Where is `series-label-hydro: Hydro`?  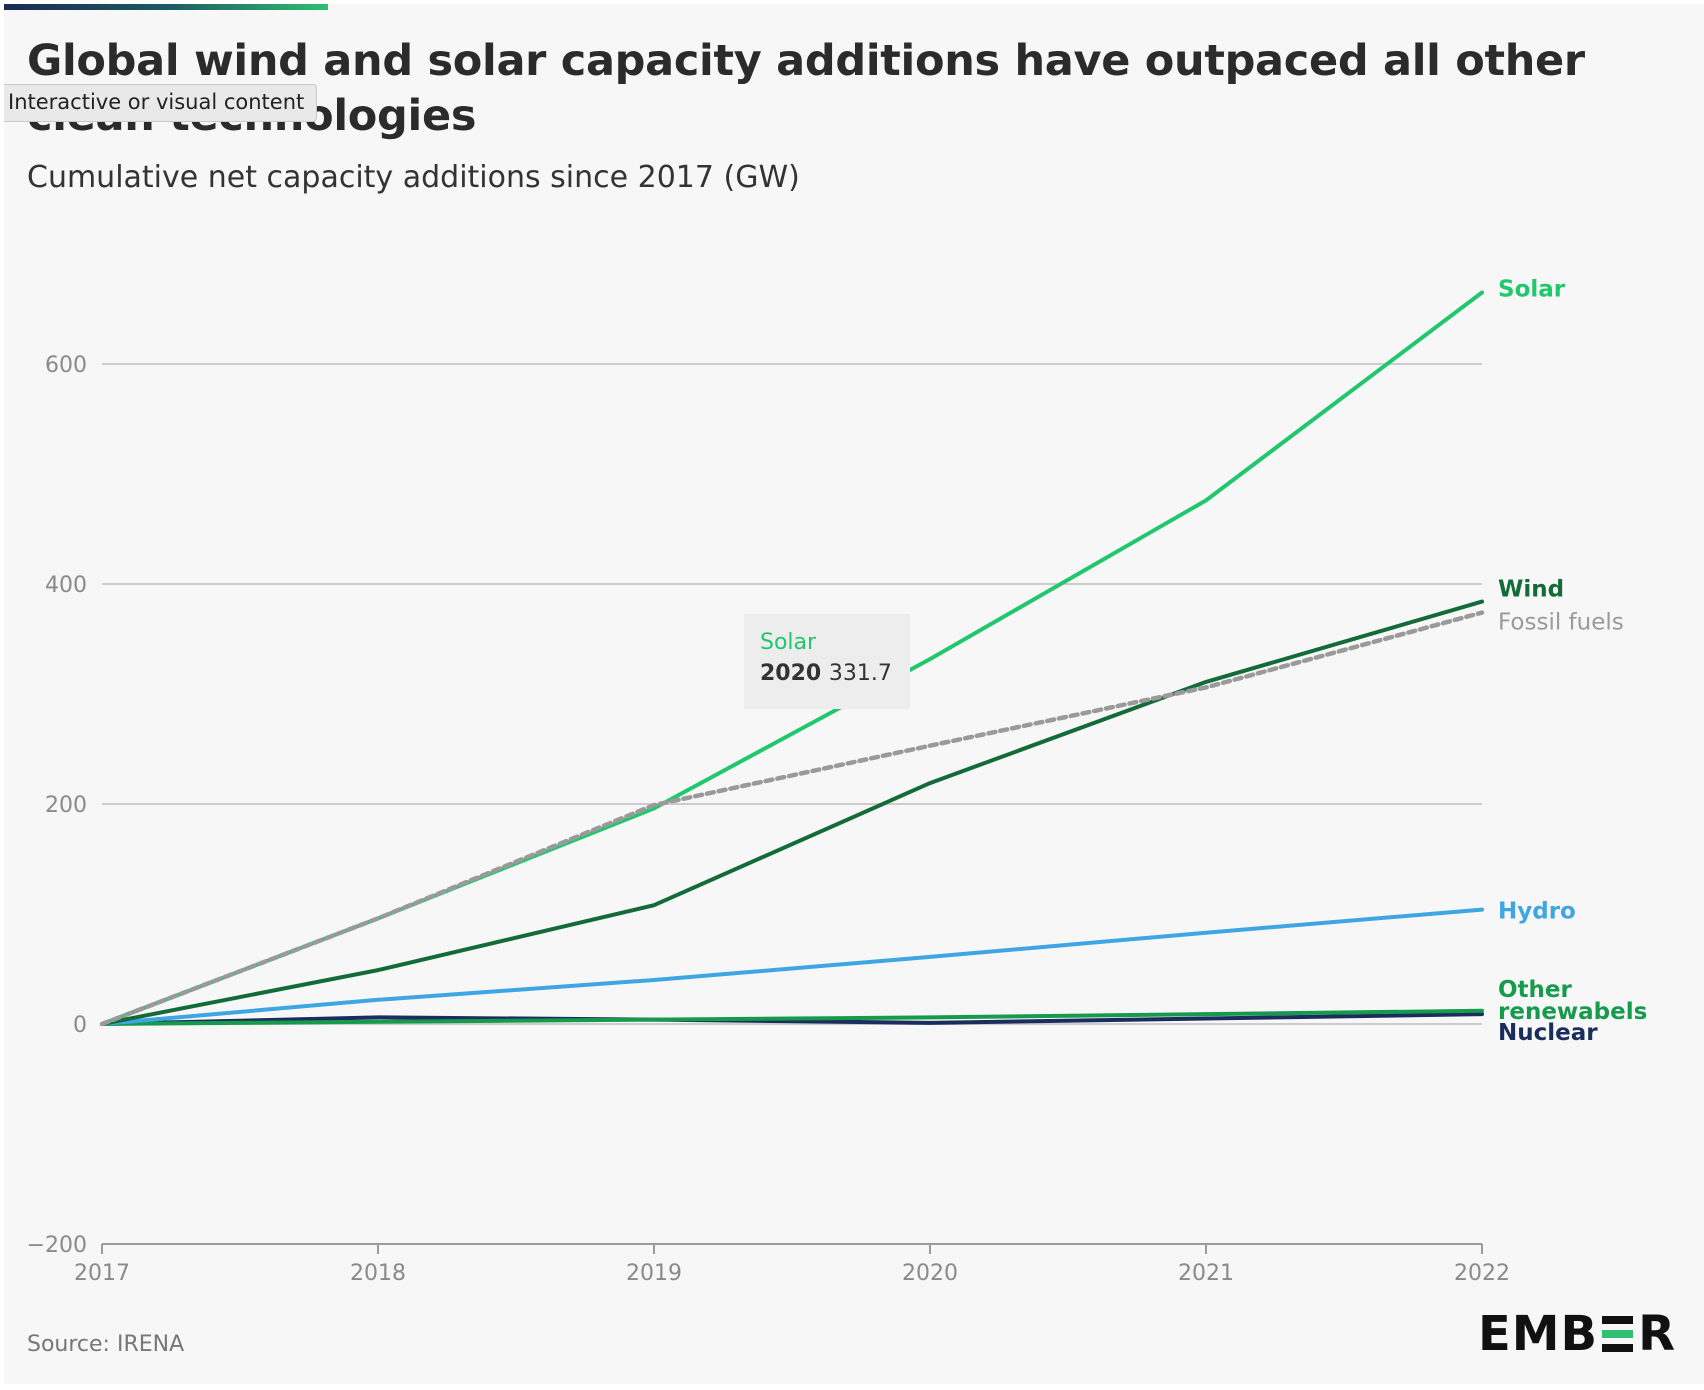
series-label-hydro: Hydro is located at coordinates (1537, 912).